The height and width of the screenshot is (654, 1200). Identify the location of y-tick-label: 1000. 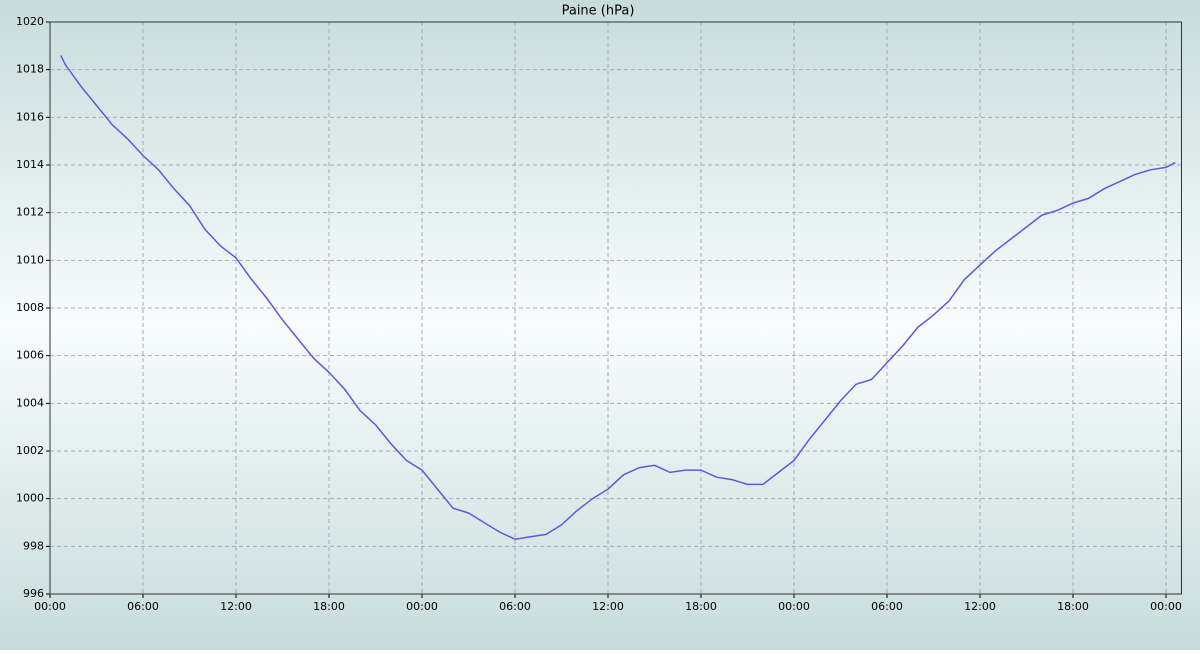
(30, 498).